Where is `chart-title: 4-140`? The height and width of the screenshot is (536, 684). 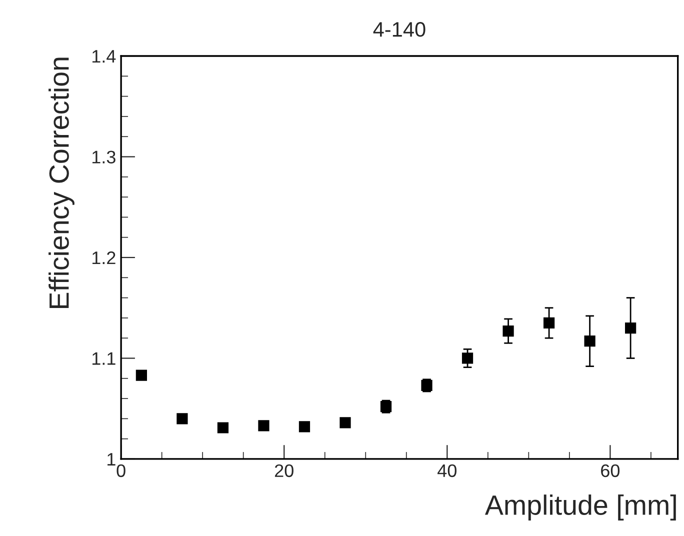 chart-title: 4-140 is located at coordinates (399, 29).